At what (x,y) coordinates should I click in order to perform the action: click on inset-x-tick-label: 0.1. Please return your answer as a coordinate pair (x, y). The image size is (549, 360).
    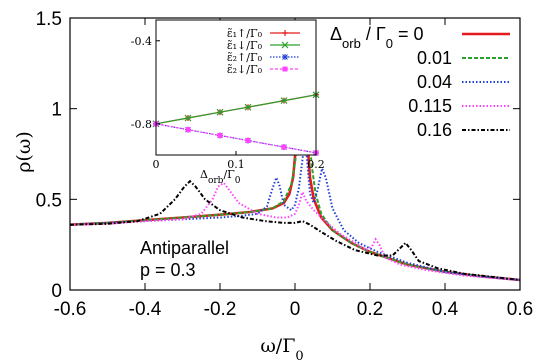
    Looking at the image, I should click on (236, 164).